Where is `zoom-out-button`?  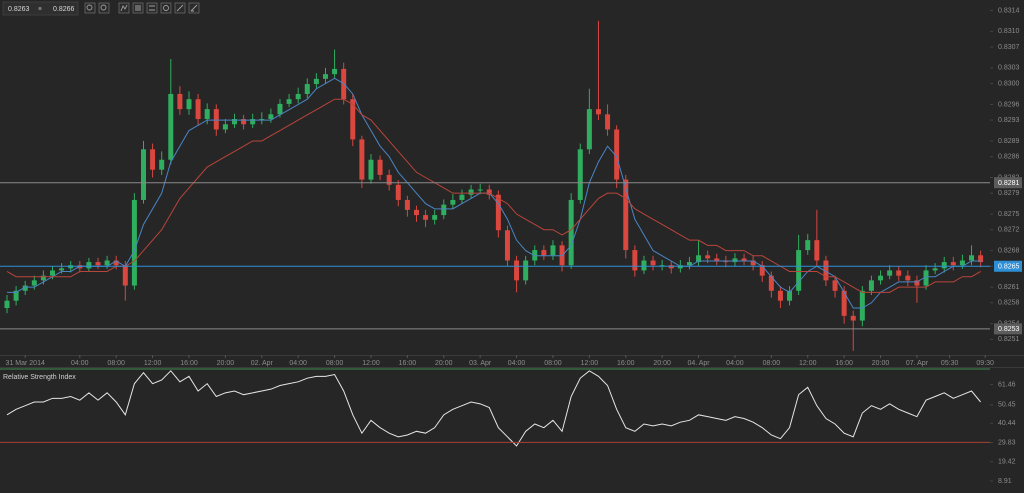
zoom-out-button is located at coordinates (104, 8).